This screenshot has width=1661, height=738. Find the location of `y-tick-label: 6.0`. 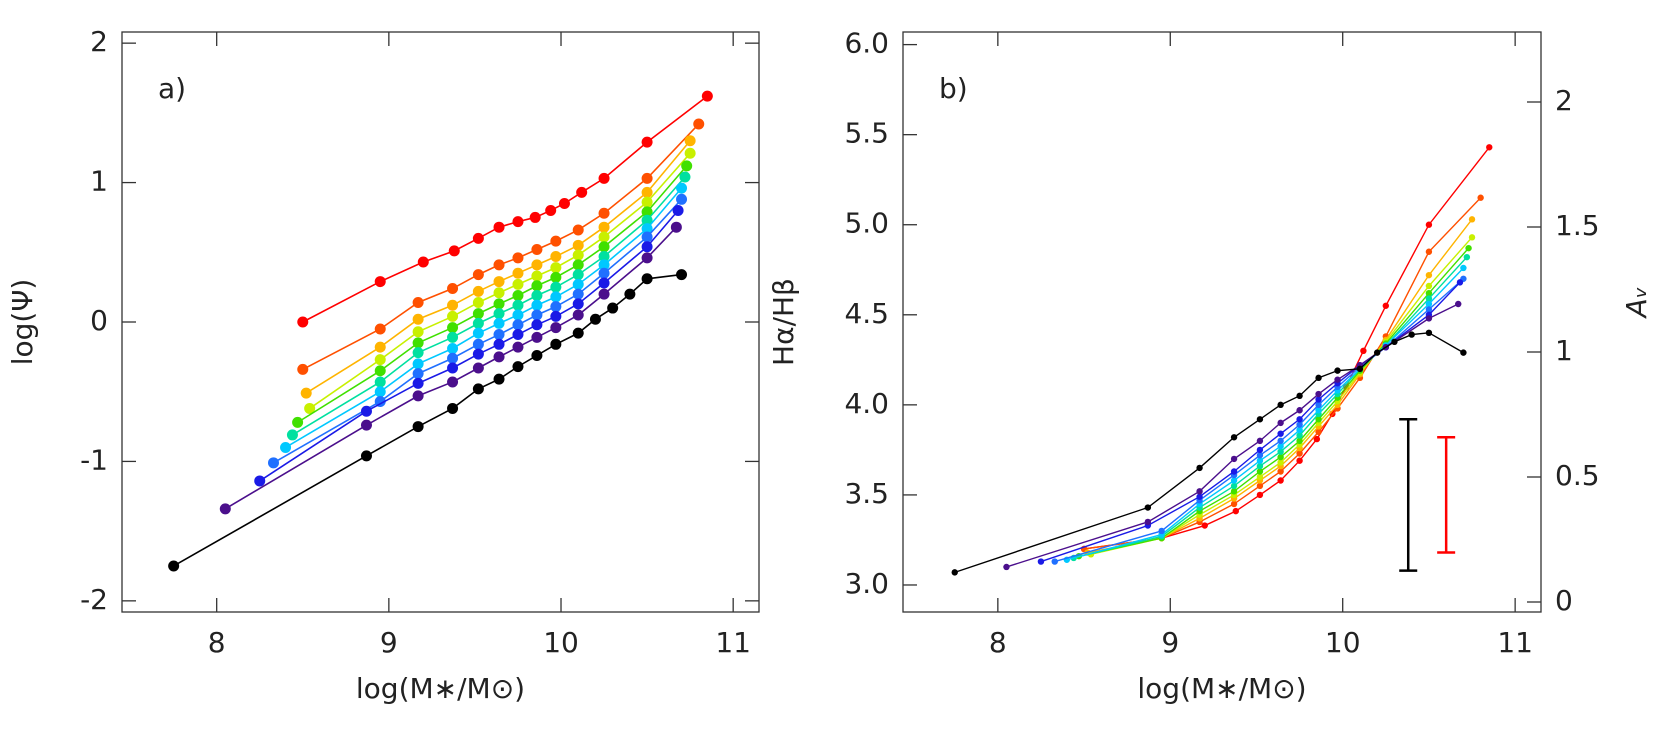

y-tick-label: 6.0 is located at coordinates (866, 43).